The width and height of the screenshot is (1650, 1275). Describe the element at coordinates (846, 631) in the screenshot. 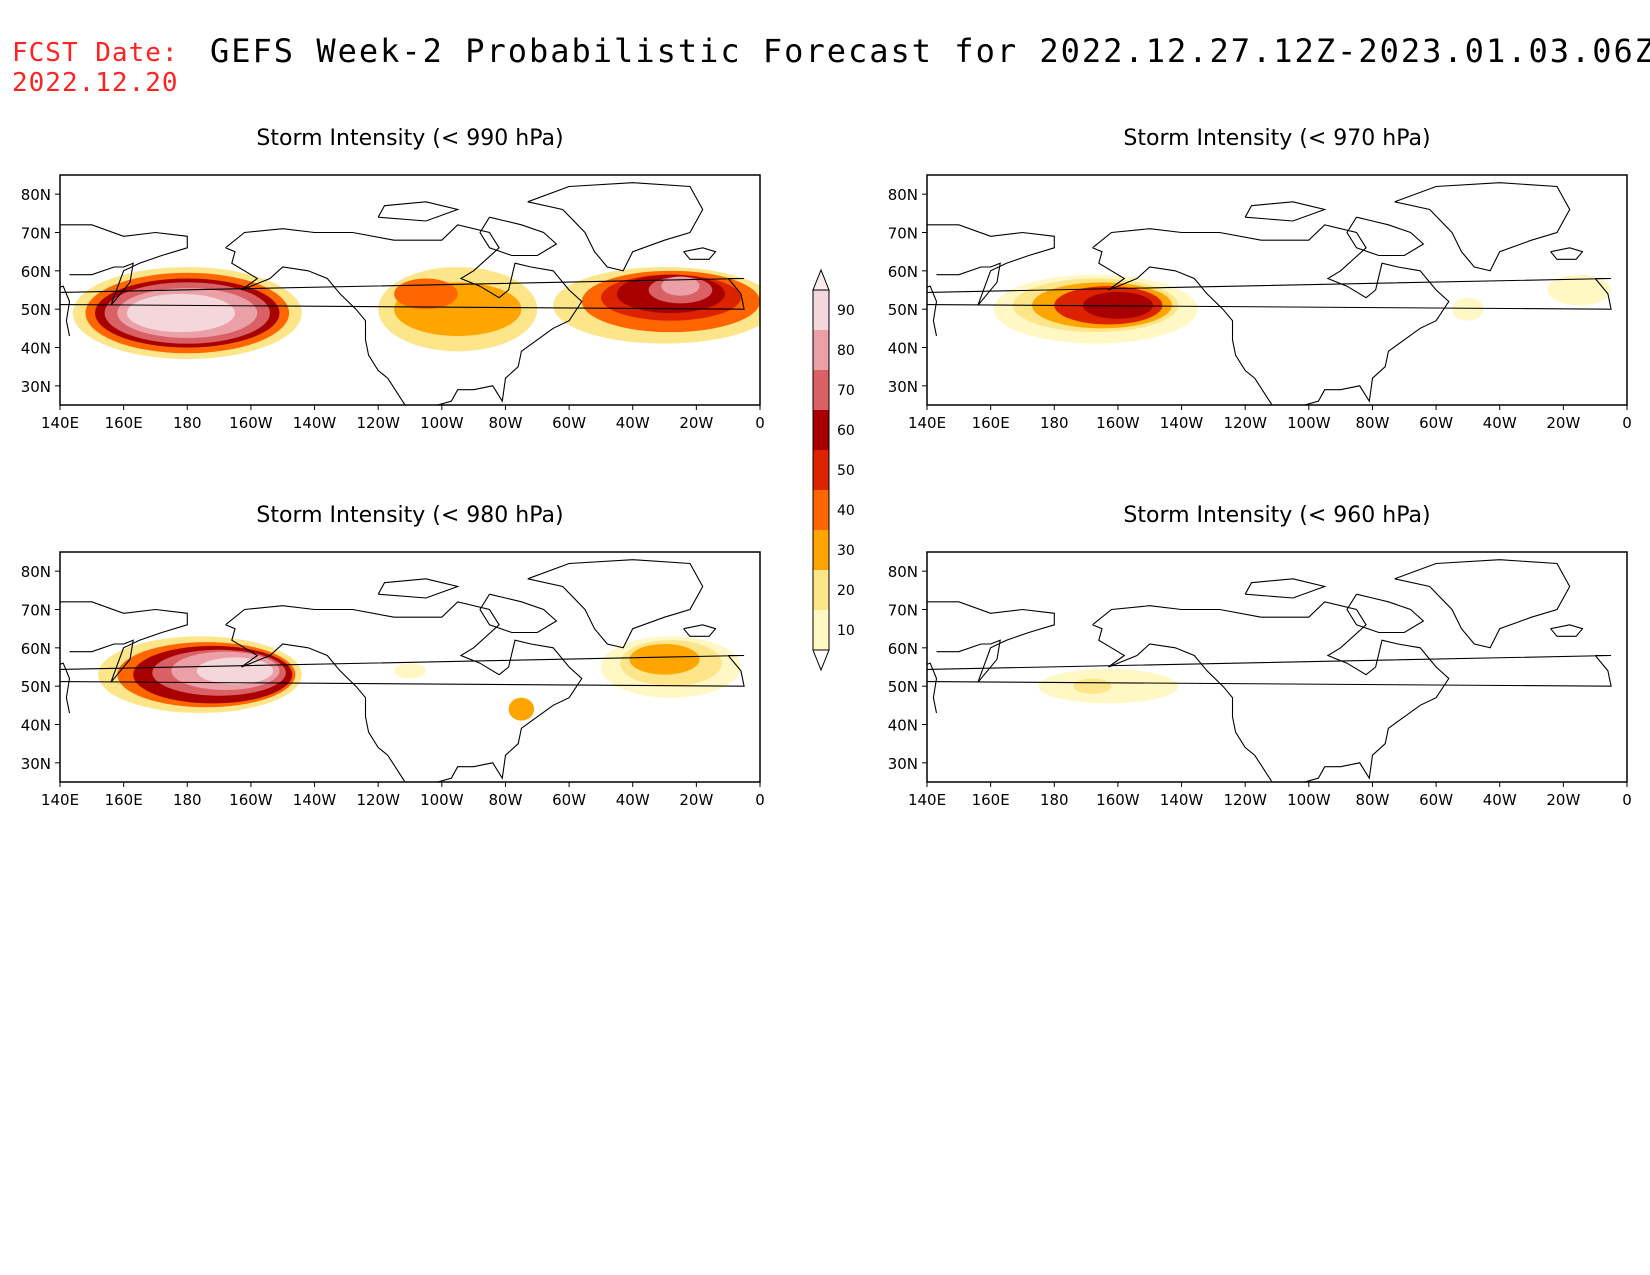

I see `legend-label: 10` at that location.